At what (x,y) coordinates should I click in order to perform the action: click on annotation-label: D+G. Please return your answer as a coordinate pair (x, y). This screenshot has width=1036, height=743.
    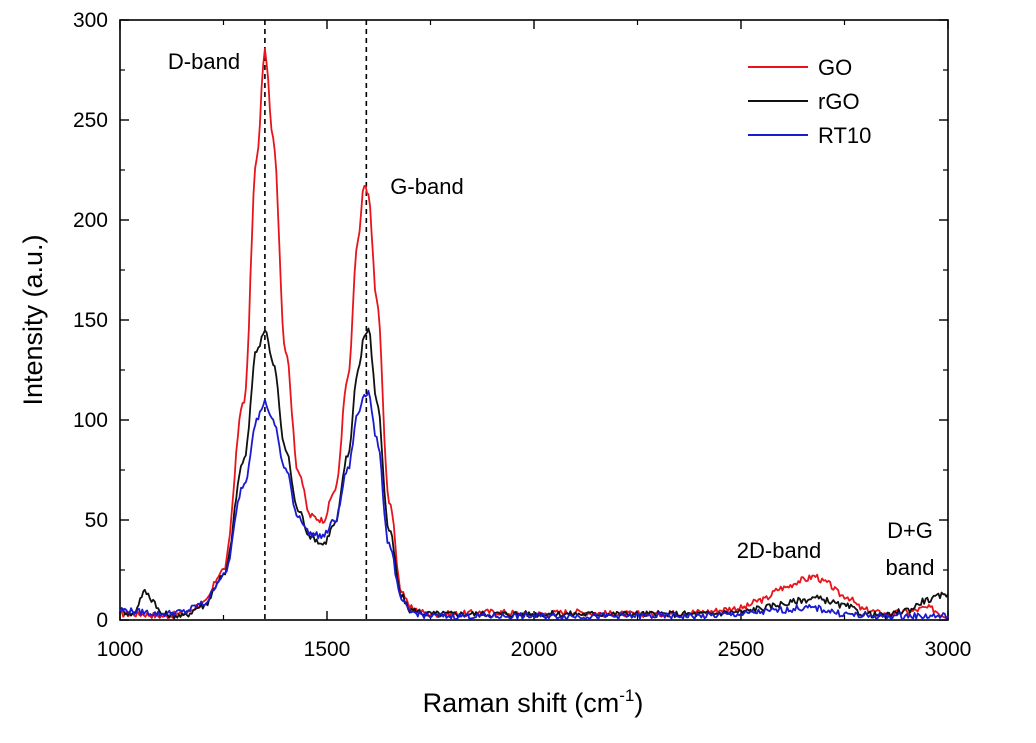
    Looking at the image, I should click on (910, 530).